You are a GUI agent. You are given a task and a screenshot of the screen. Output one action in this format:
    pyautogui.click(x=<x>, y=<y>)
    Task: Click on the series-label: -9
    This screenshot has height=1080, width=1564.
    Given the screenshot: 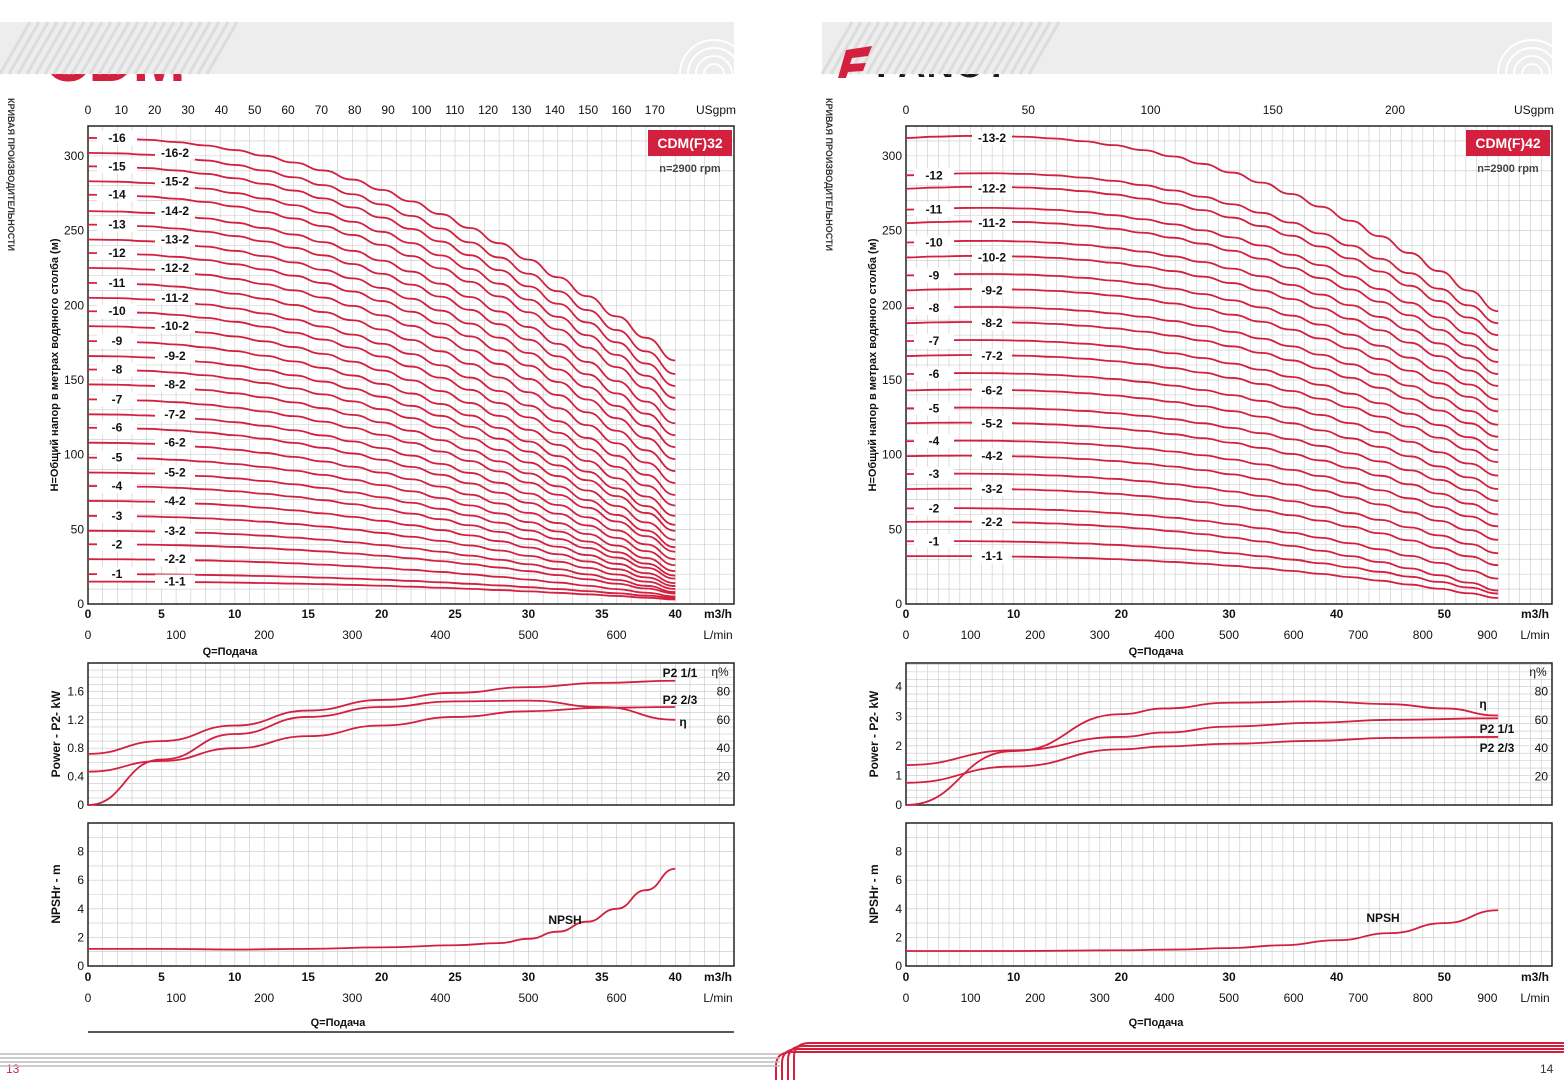 What is the action you would take?
    pyautogui.click(x=934, y=275)
    